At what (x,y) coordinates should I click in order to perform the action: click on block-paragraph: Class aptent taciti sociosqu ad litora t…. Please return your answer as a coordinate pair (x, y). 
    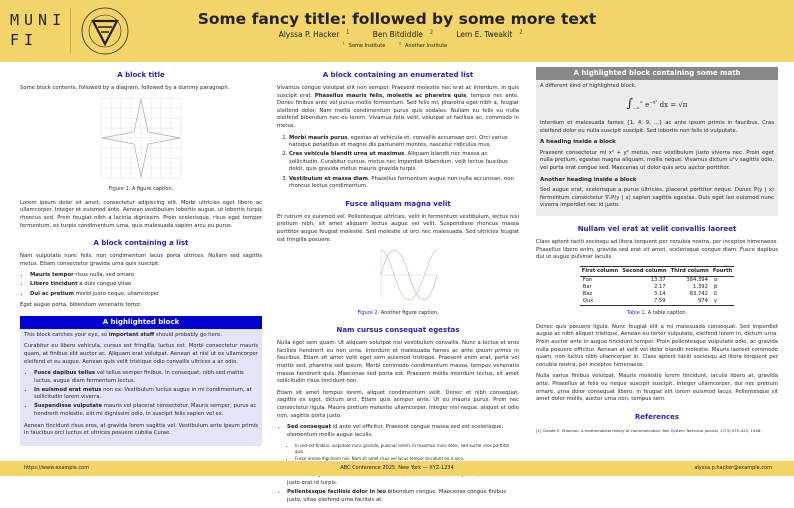
    Looking at the image, I should click on (657, 249).